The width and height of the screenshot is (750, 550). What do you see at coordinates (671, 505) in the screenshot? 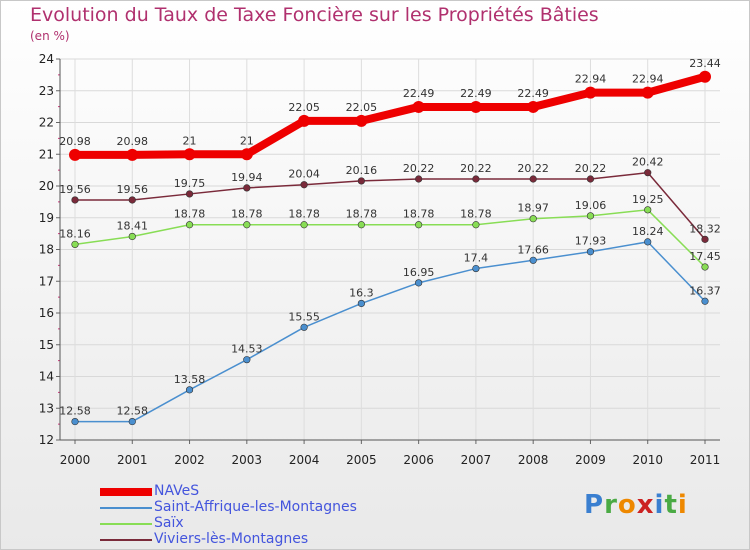
I see `logo-letter: t` at bounding box center [671, 505].